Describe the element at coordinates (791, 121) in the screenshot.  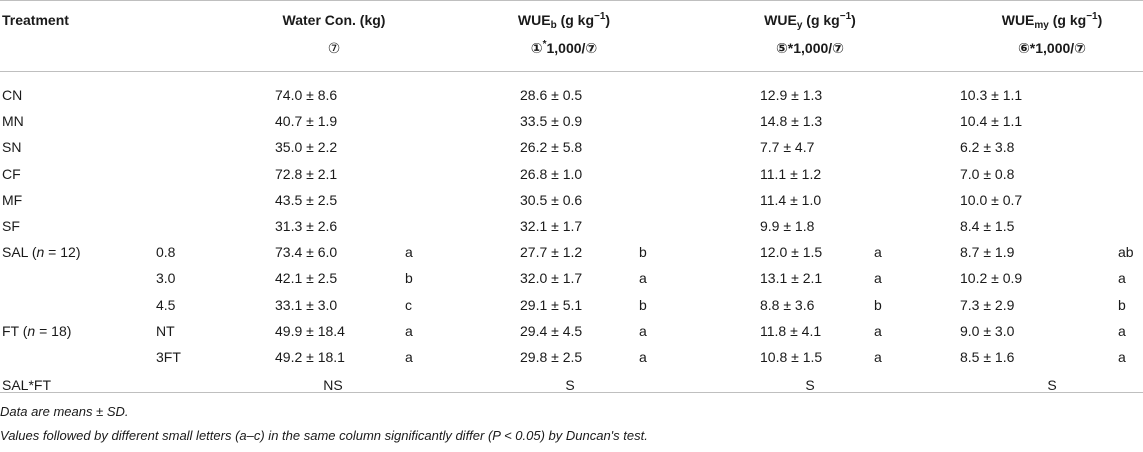
I see `cell-wue-y: 14.8 ± 1.3` at that location.